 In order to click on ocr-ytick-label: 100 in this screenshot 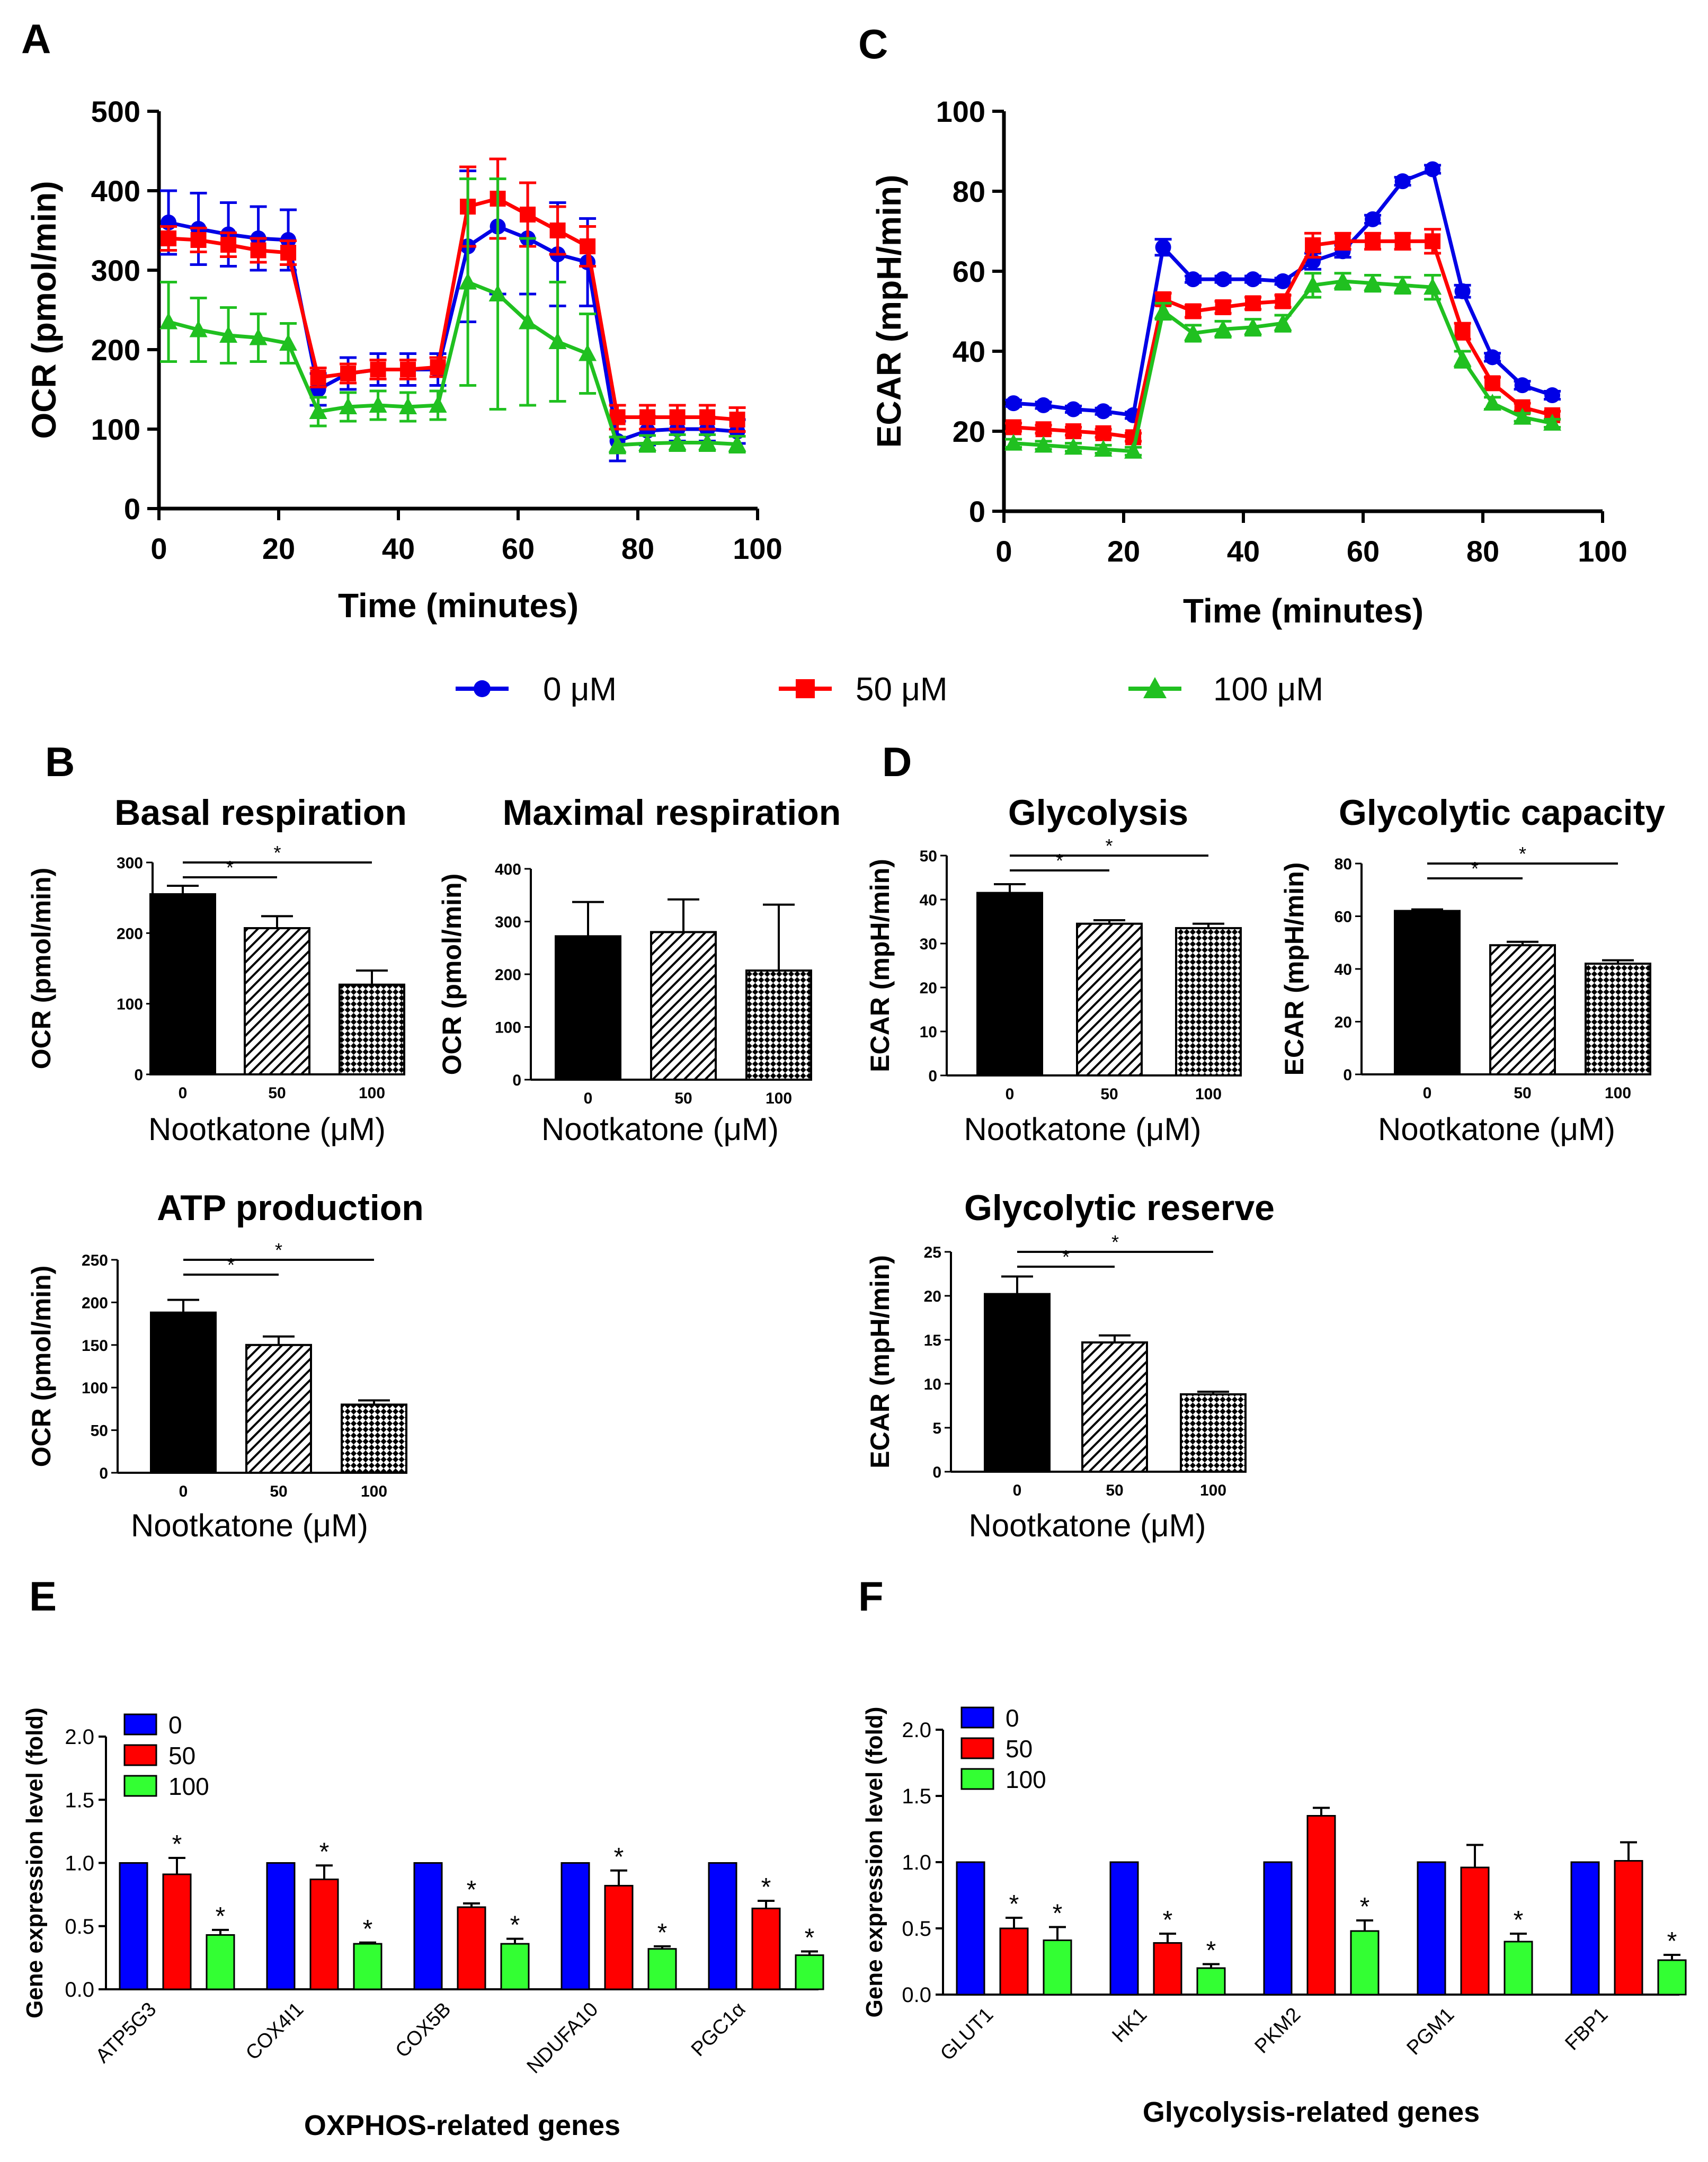, I will do `click(115, 429)`.